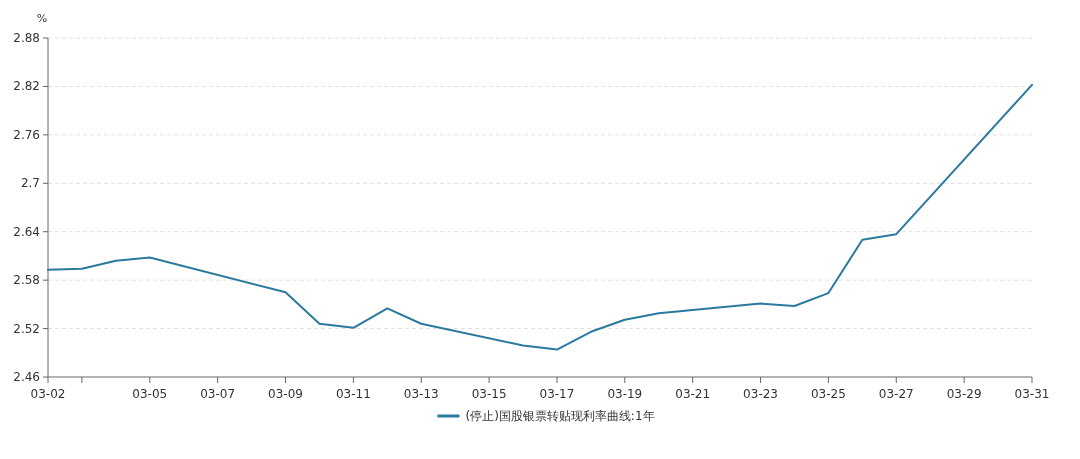 This screenshot has width=1080, height=459. Describe the element at coordinates (26, 134) in the screenshot. I see `y-tick-label: 2.76` at that location.